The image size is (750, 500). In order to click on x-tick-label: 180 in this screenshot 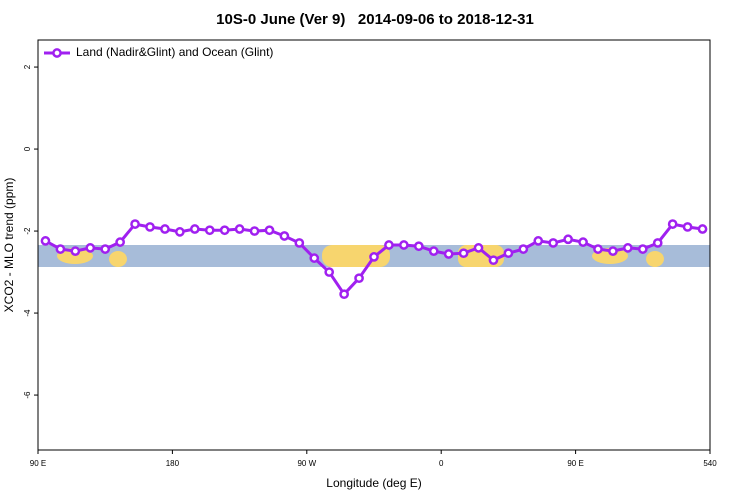, I will do `click(173, 463)`.